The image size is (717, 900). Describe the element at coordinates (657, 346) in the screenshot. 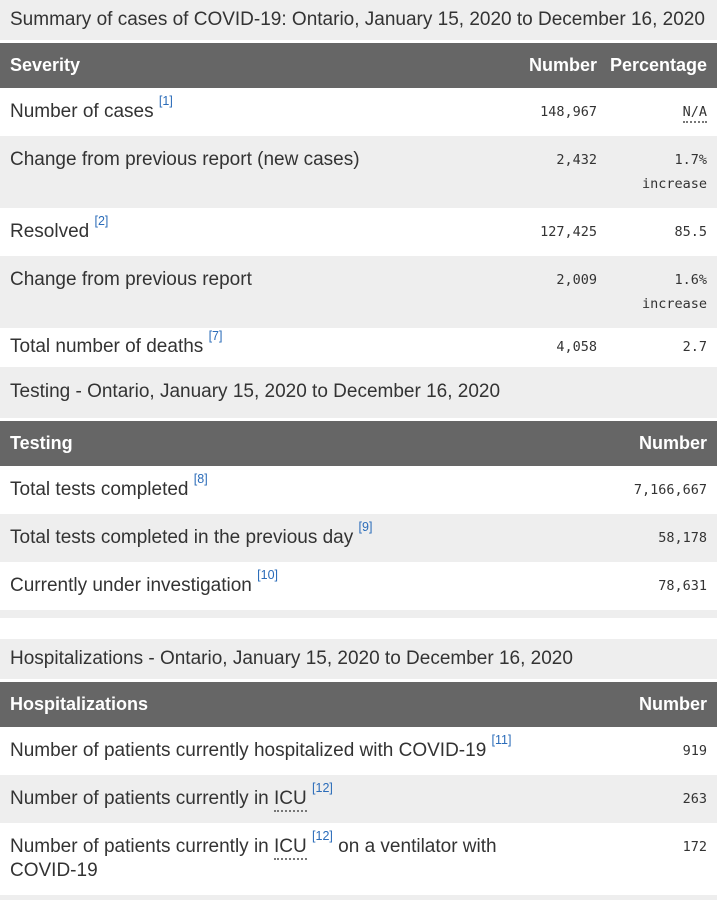

I see `row-percentage-cell: 2.7` at that location.